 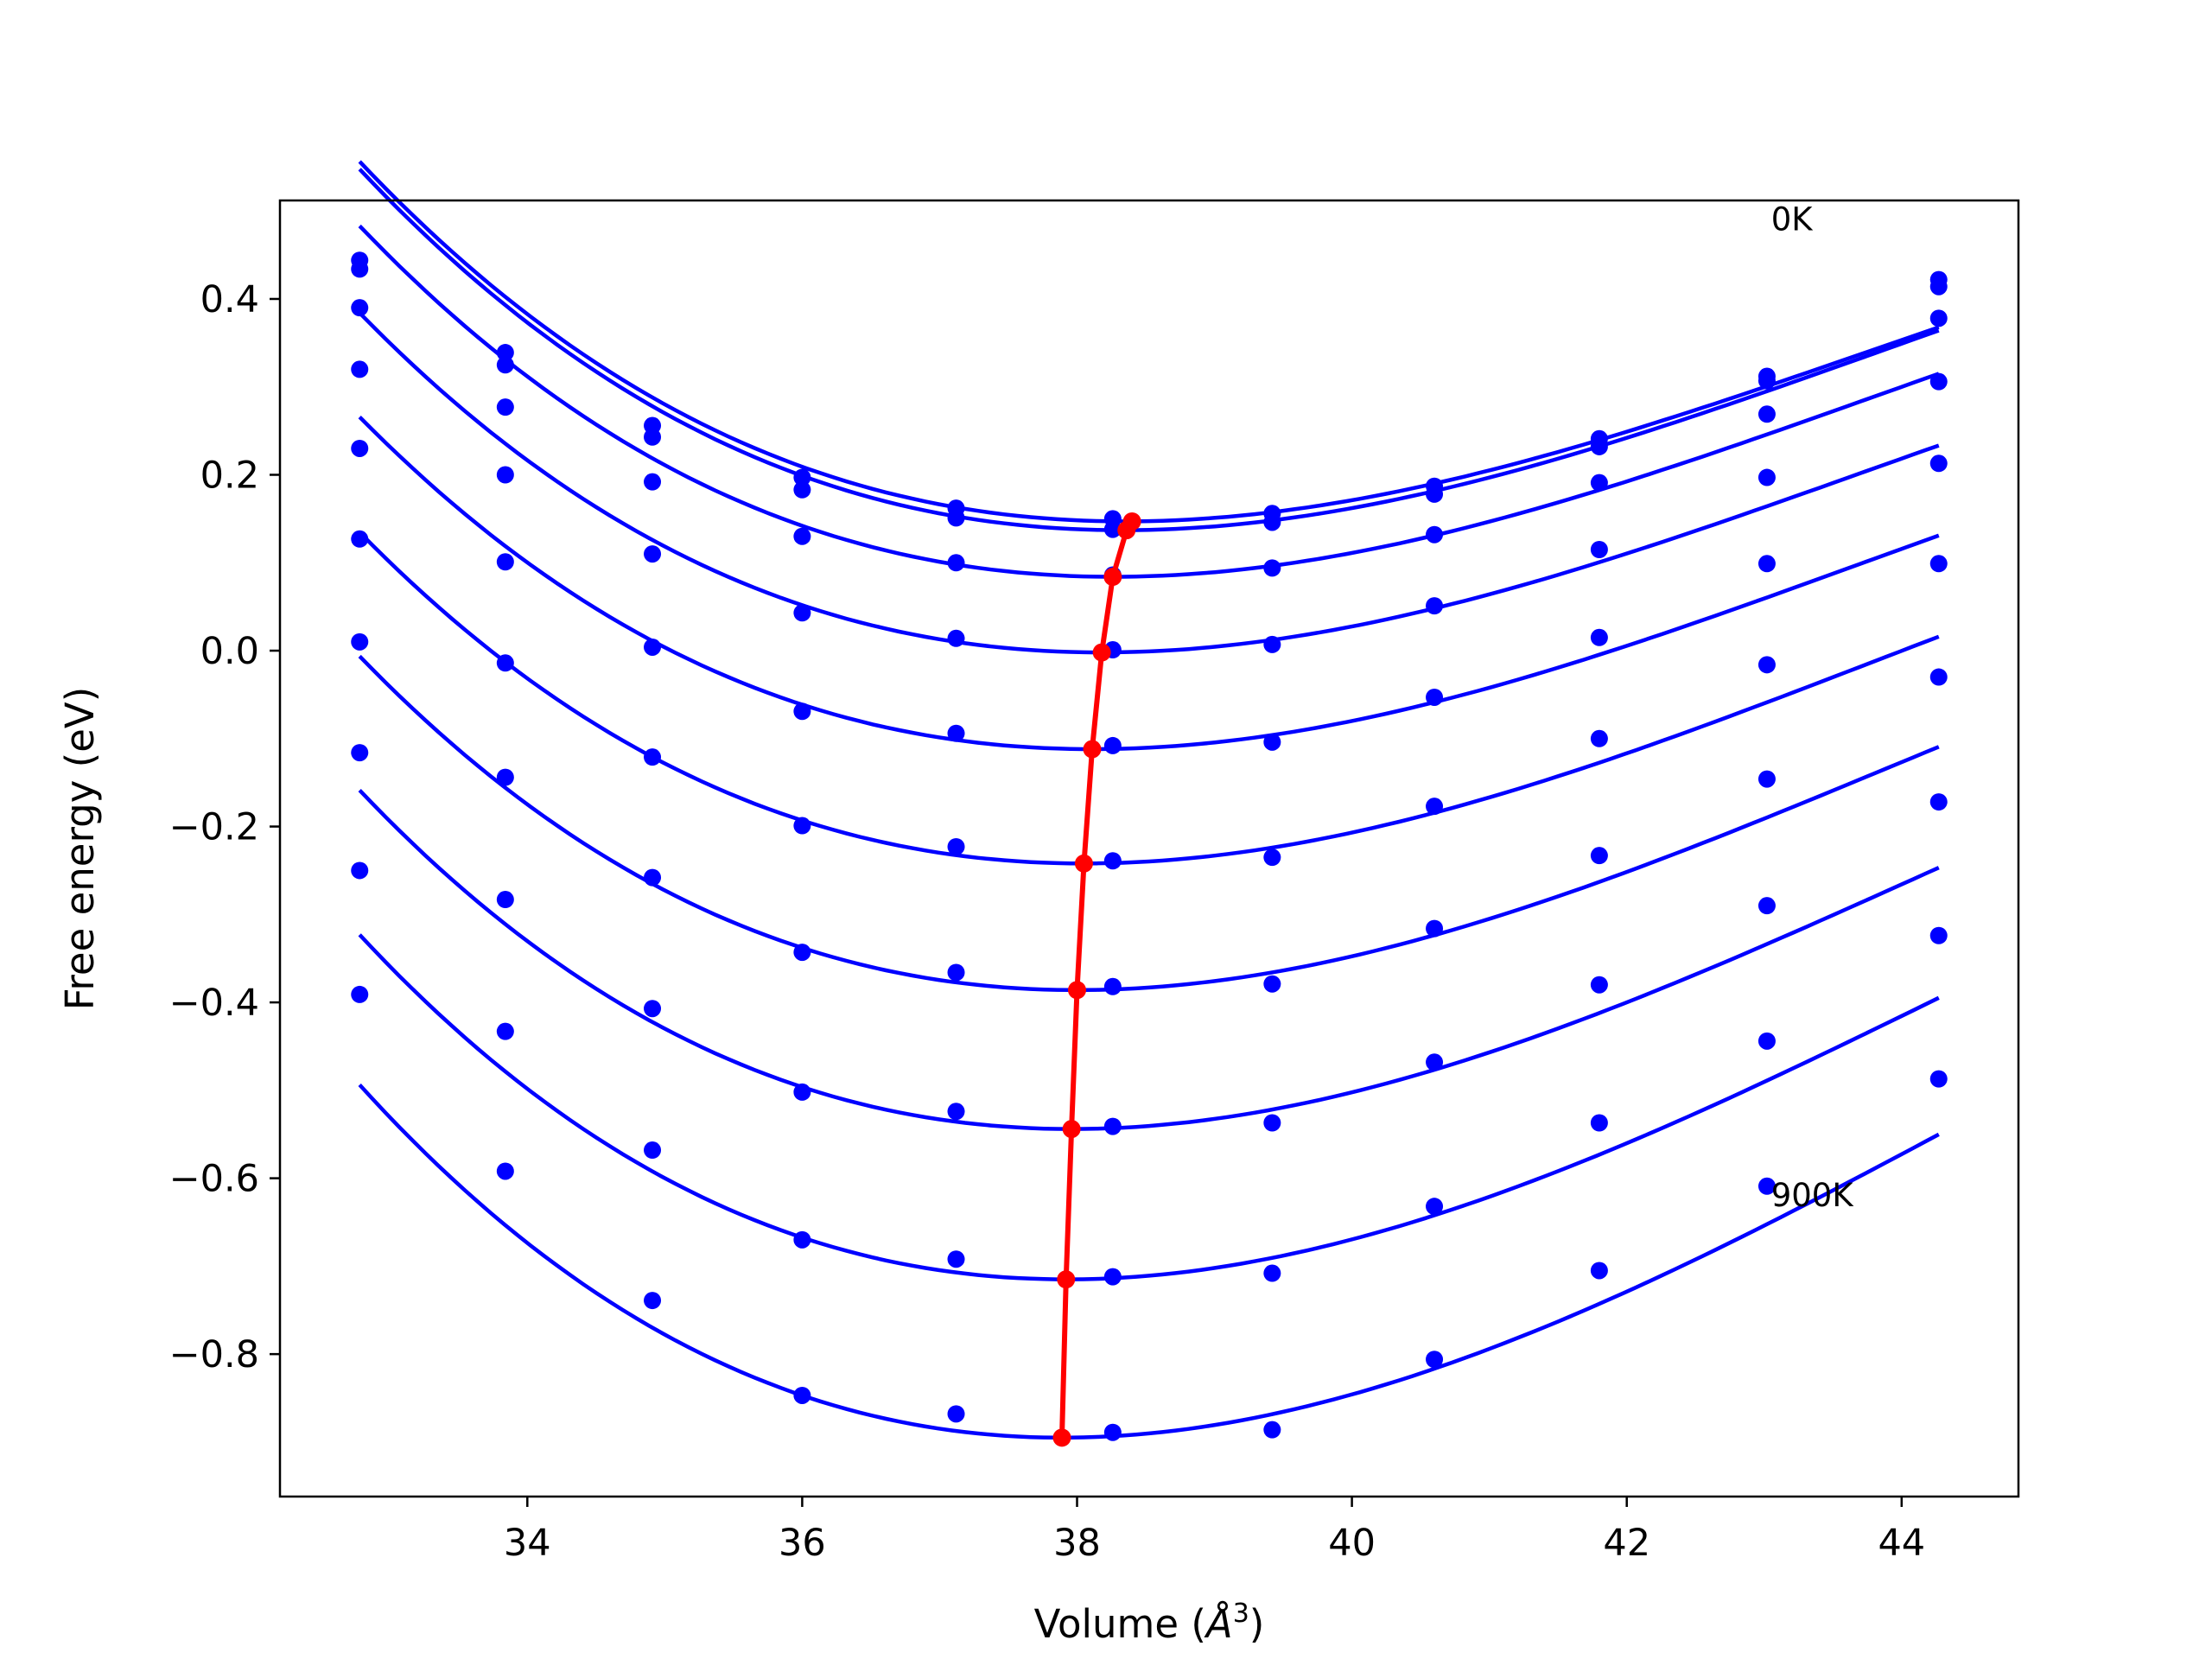 I want to click on minima-line, so click(x=1097, y=978).